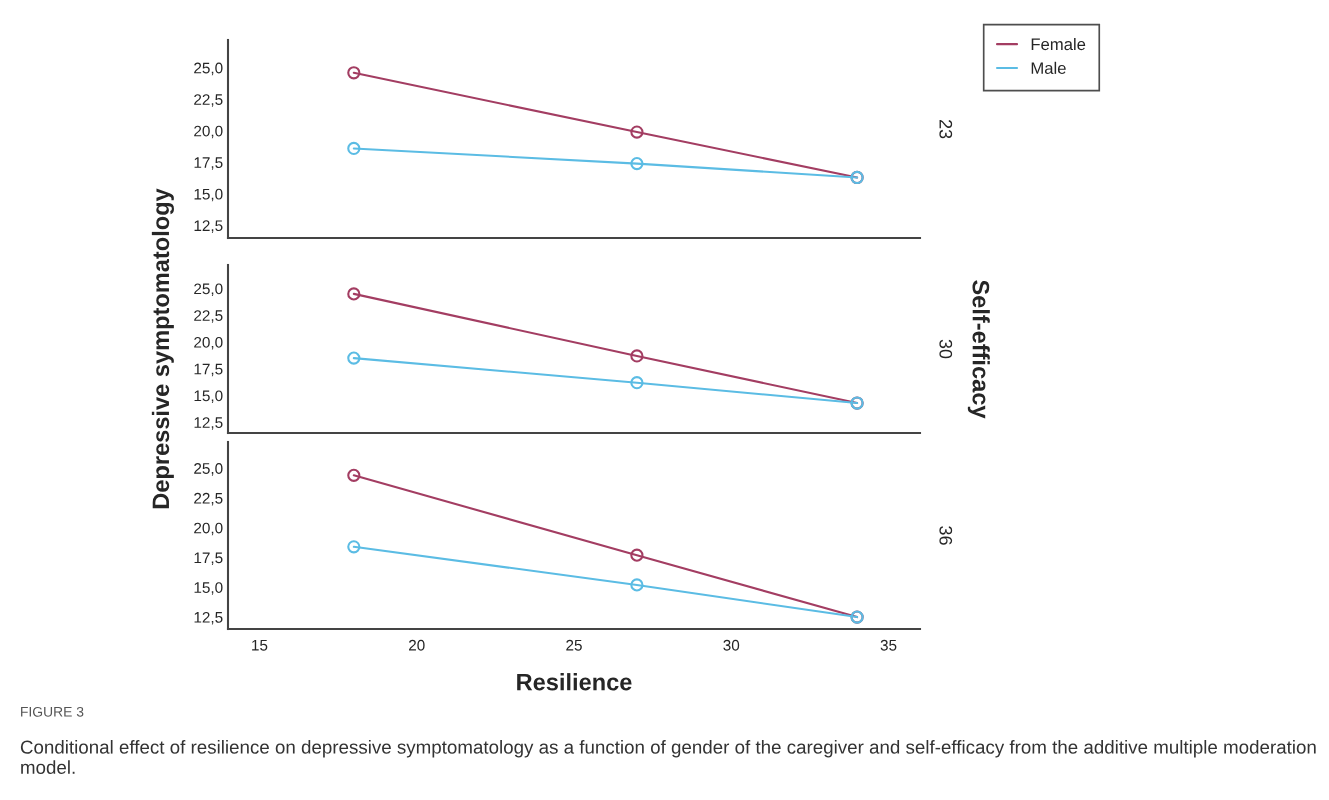 The image size is (1329, 800). What do you see at coordinates (162, 348) in the screenshot?
I see `y-axis-title: Depressive symptomatology` at bounding box center [162, 348].